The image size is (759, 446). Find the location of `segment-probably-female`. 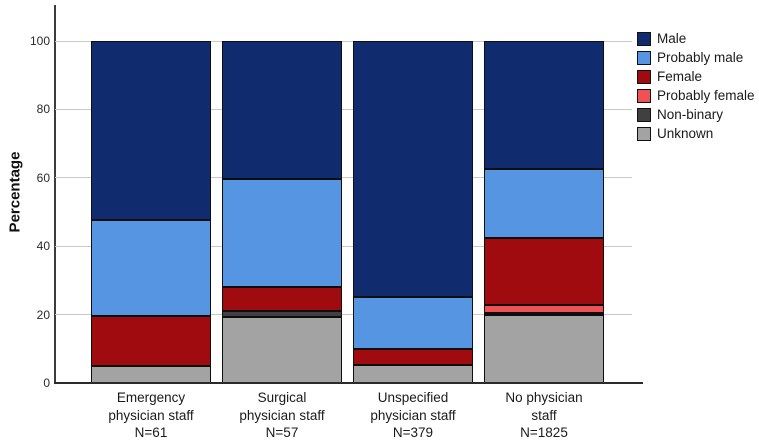

segment-probably-female is located at coordinates (544, 309).